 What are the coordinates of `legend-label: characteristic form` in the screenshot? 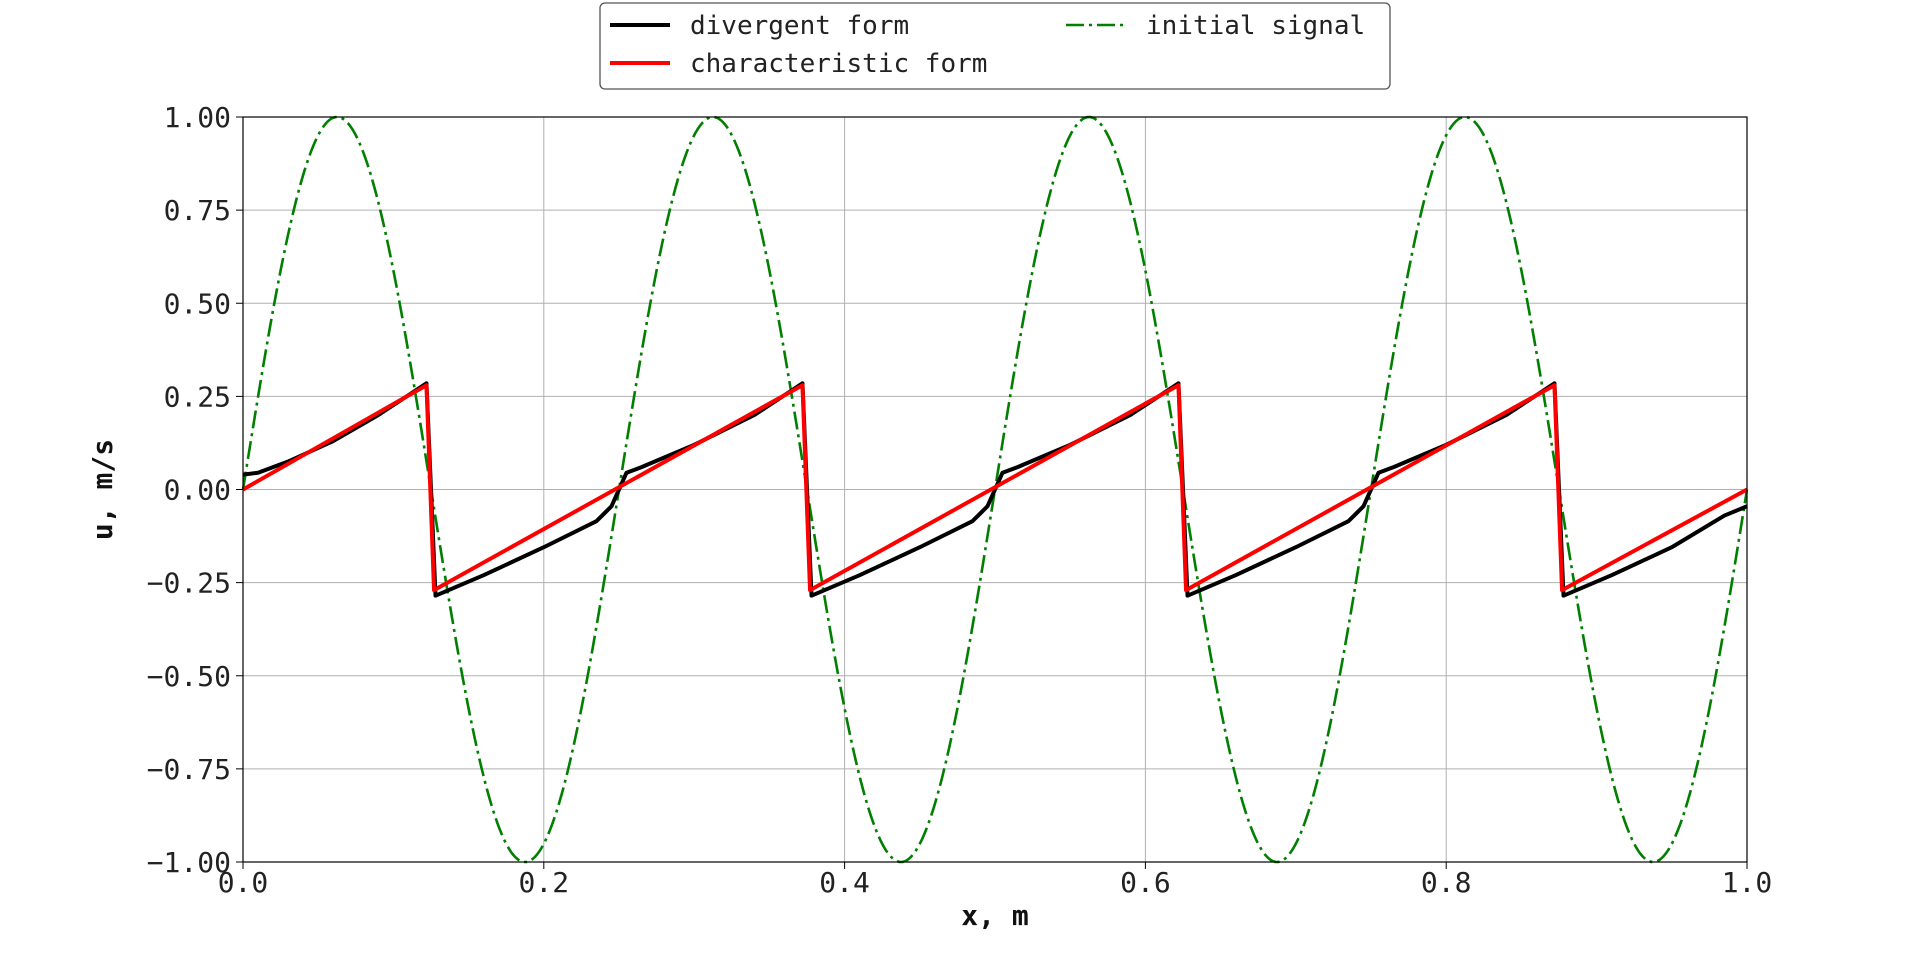 It's located at (838, 64).